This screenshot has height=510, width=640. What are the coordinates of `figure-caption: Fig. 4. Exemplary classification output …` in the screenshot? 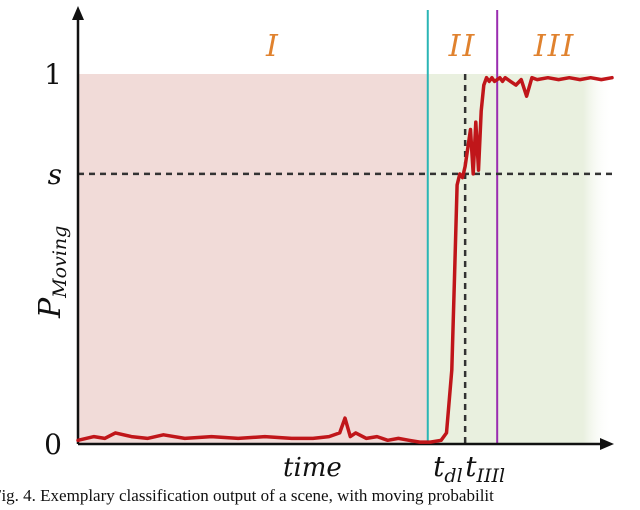 It's located at (247, 495).